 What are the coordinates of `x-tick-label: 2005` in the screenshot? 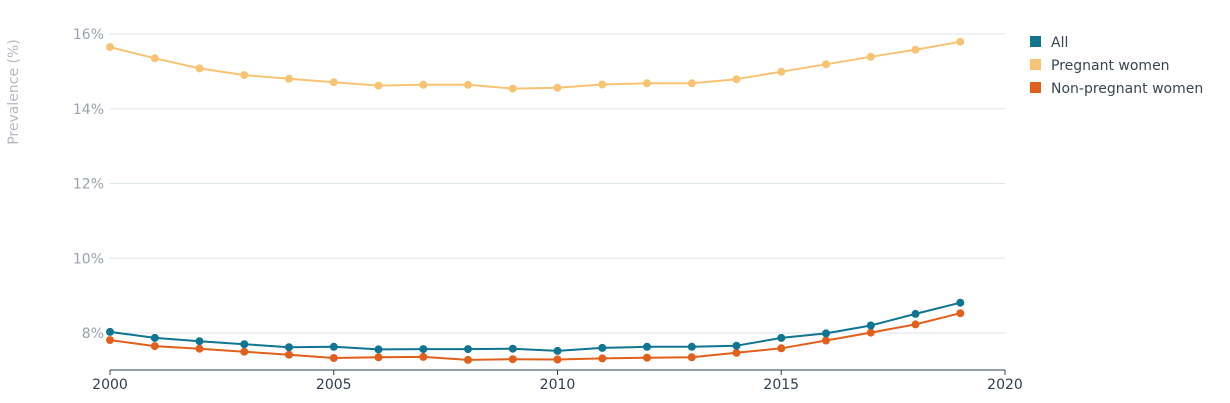 It's located at (334, 385).